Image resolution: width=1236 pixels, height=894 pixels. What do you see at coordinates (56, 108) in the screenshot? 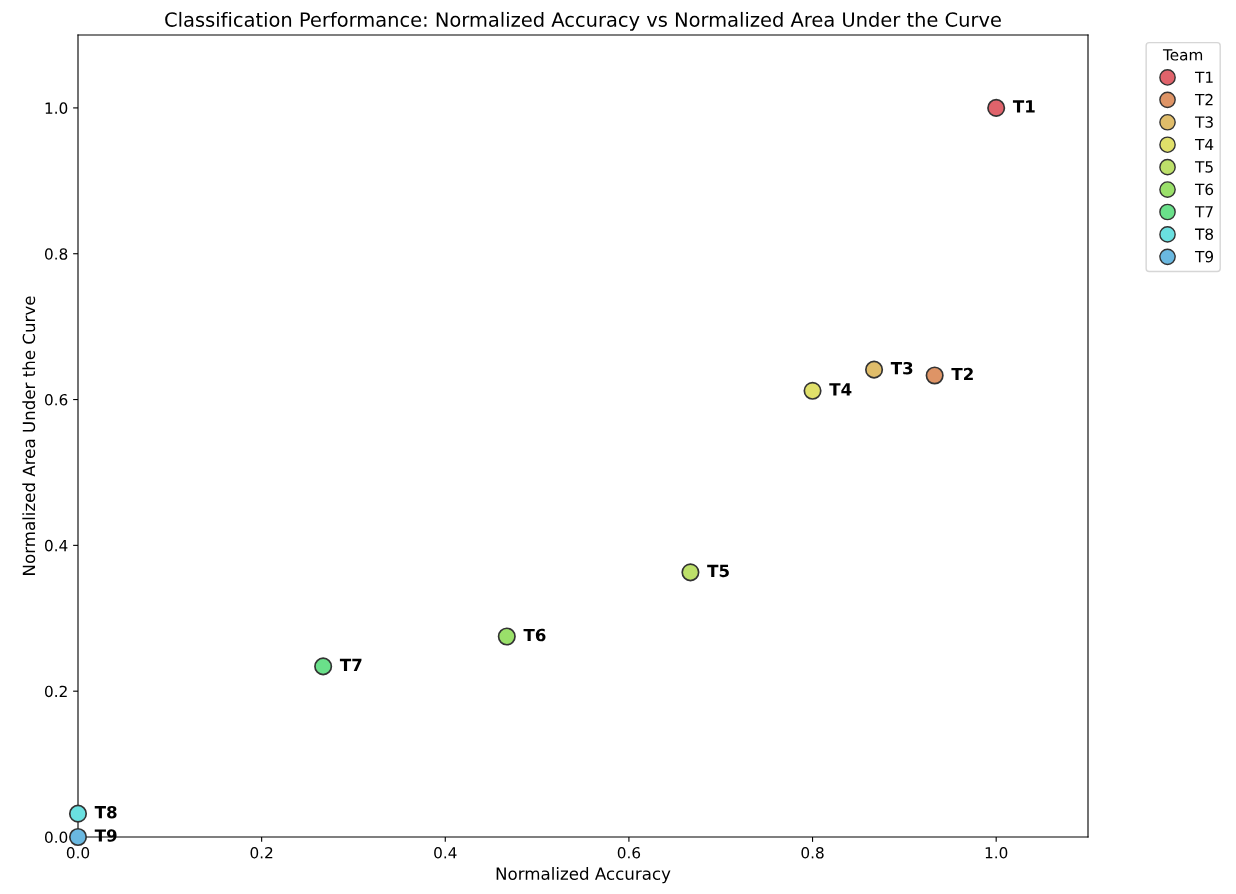
I see `y-tick-label: 1.0` at bounding box center [56, 108].